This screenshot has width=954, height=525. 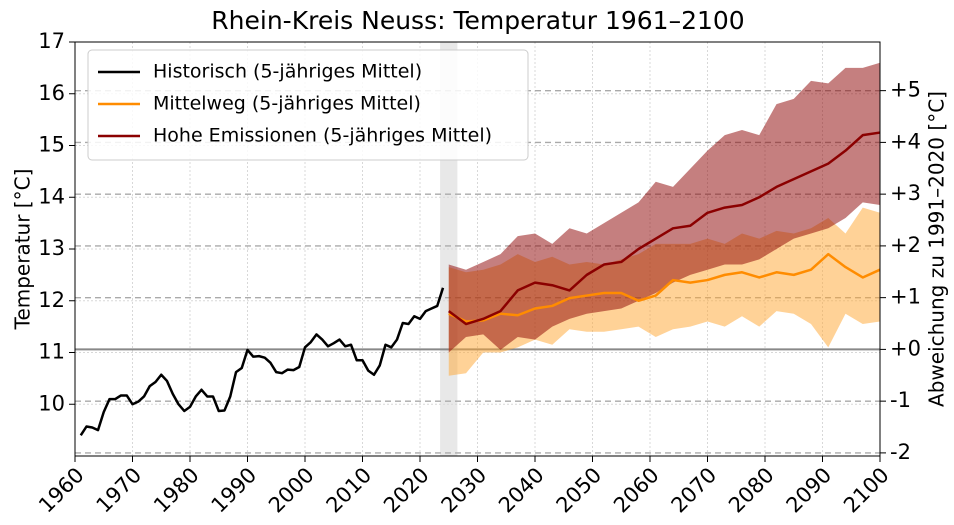 What do you see at coordinates (51, 93) in the screenshot?
I see `y-tick-label: 16` at bounding box center [51, 93].